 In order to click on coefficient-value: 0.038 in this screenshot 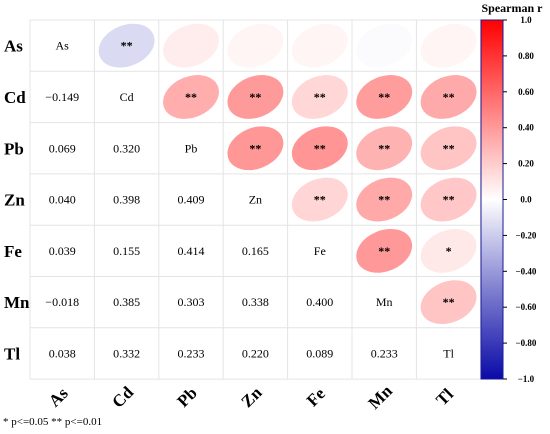, I will do `click(62, 353)`.